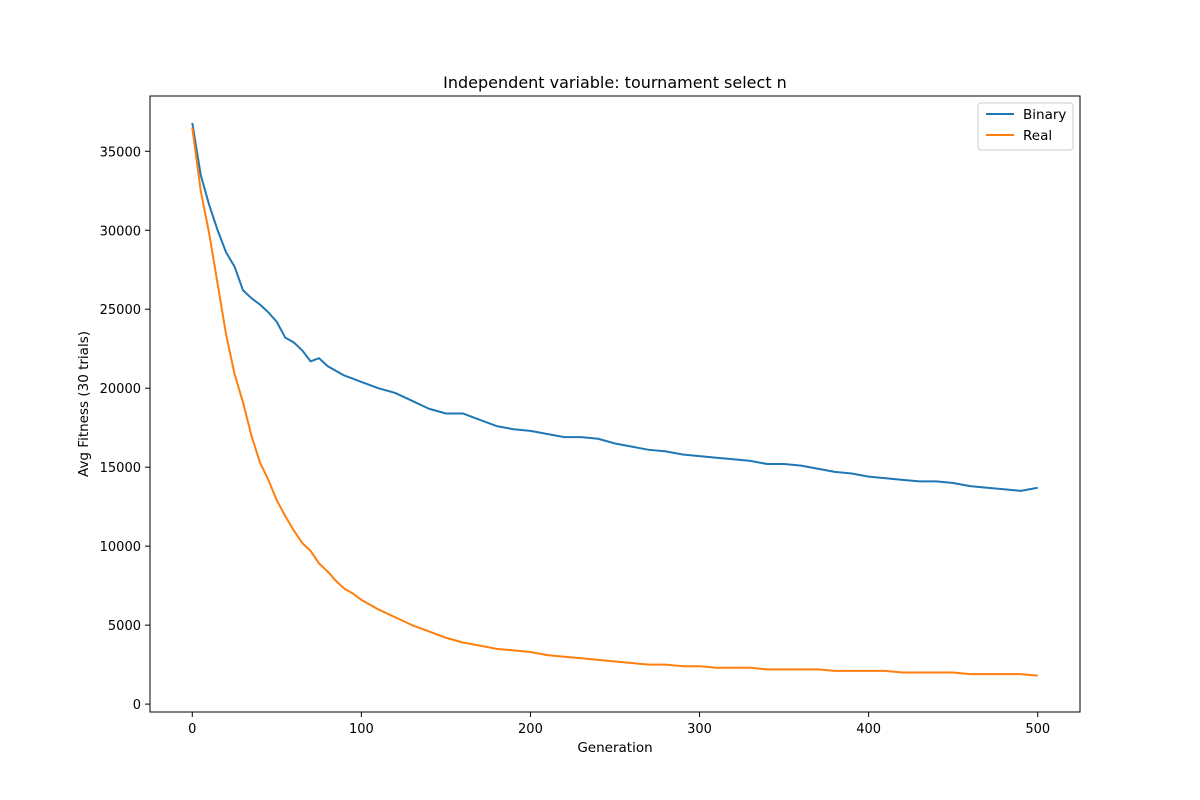 This screenshot has height=800, width=1200. What do you see at coordinates (868, 729) in the screenshot?
I see `x-tick-label: 400` at bounding box center [868, 729].